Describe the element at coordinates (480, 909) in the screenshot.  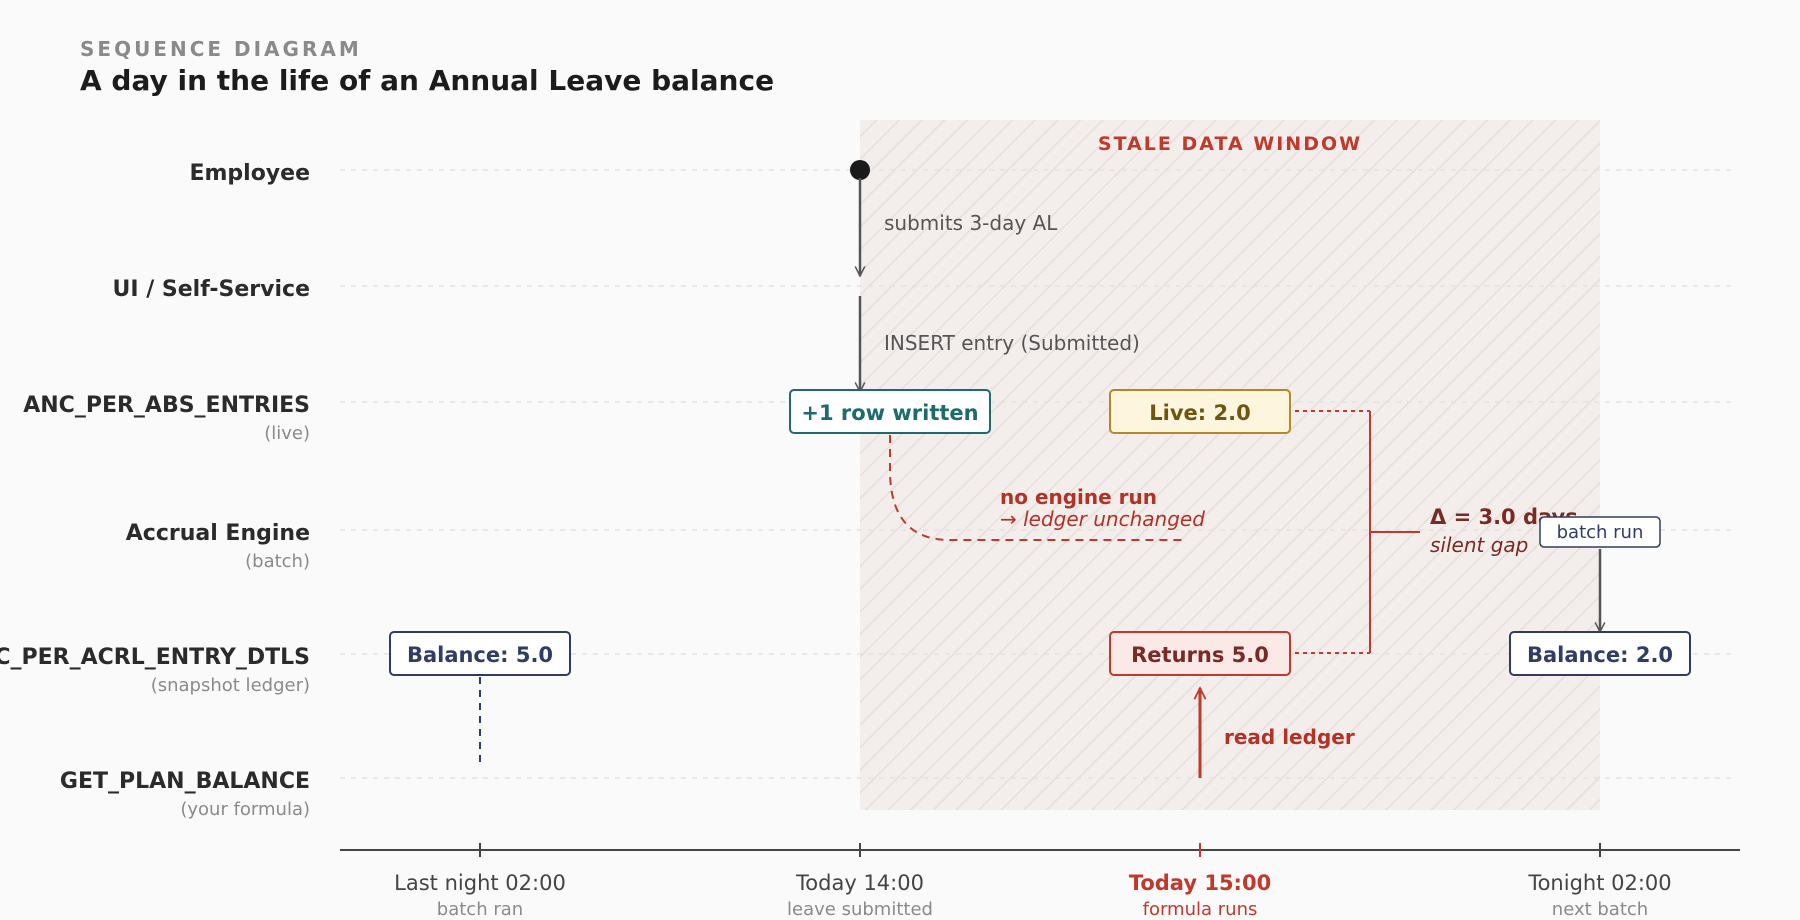
I see `time-sublabel-last-night: batch ran` at that location.